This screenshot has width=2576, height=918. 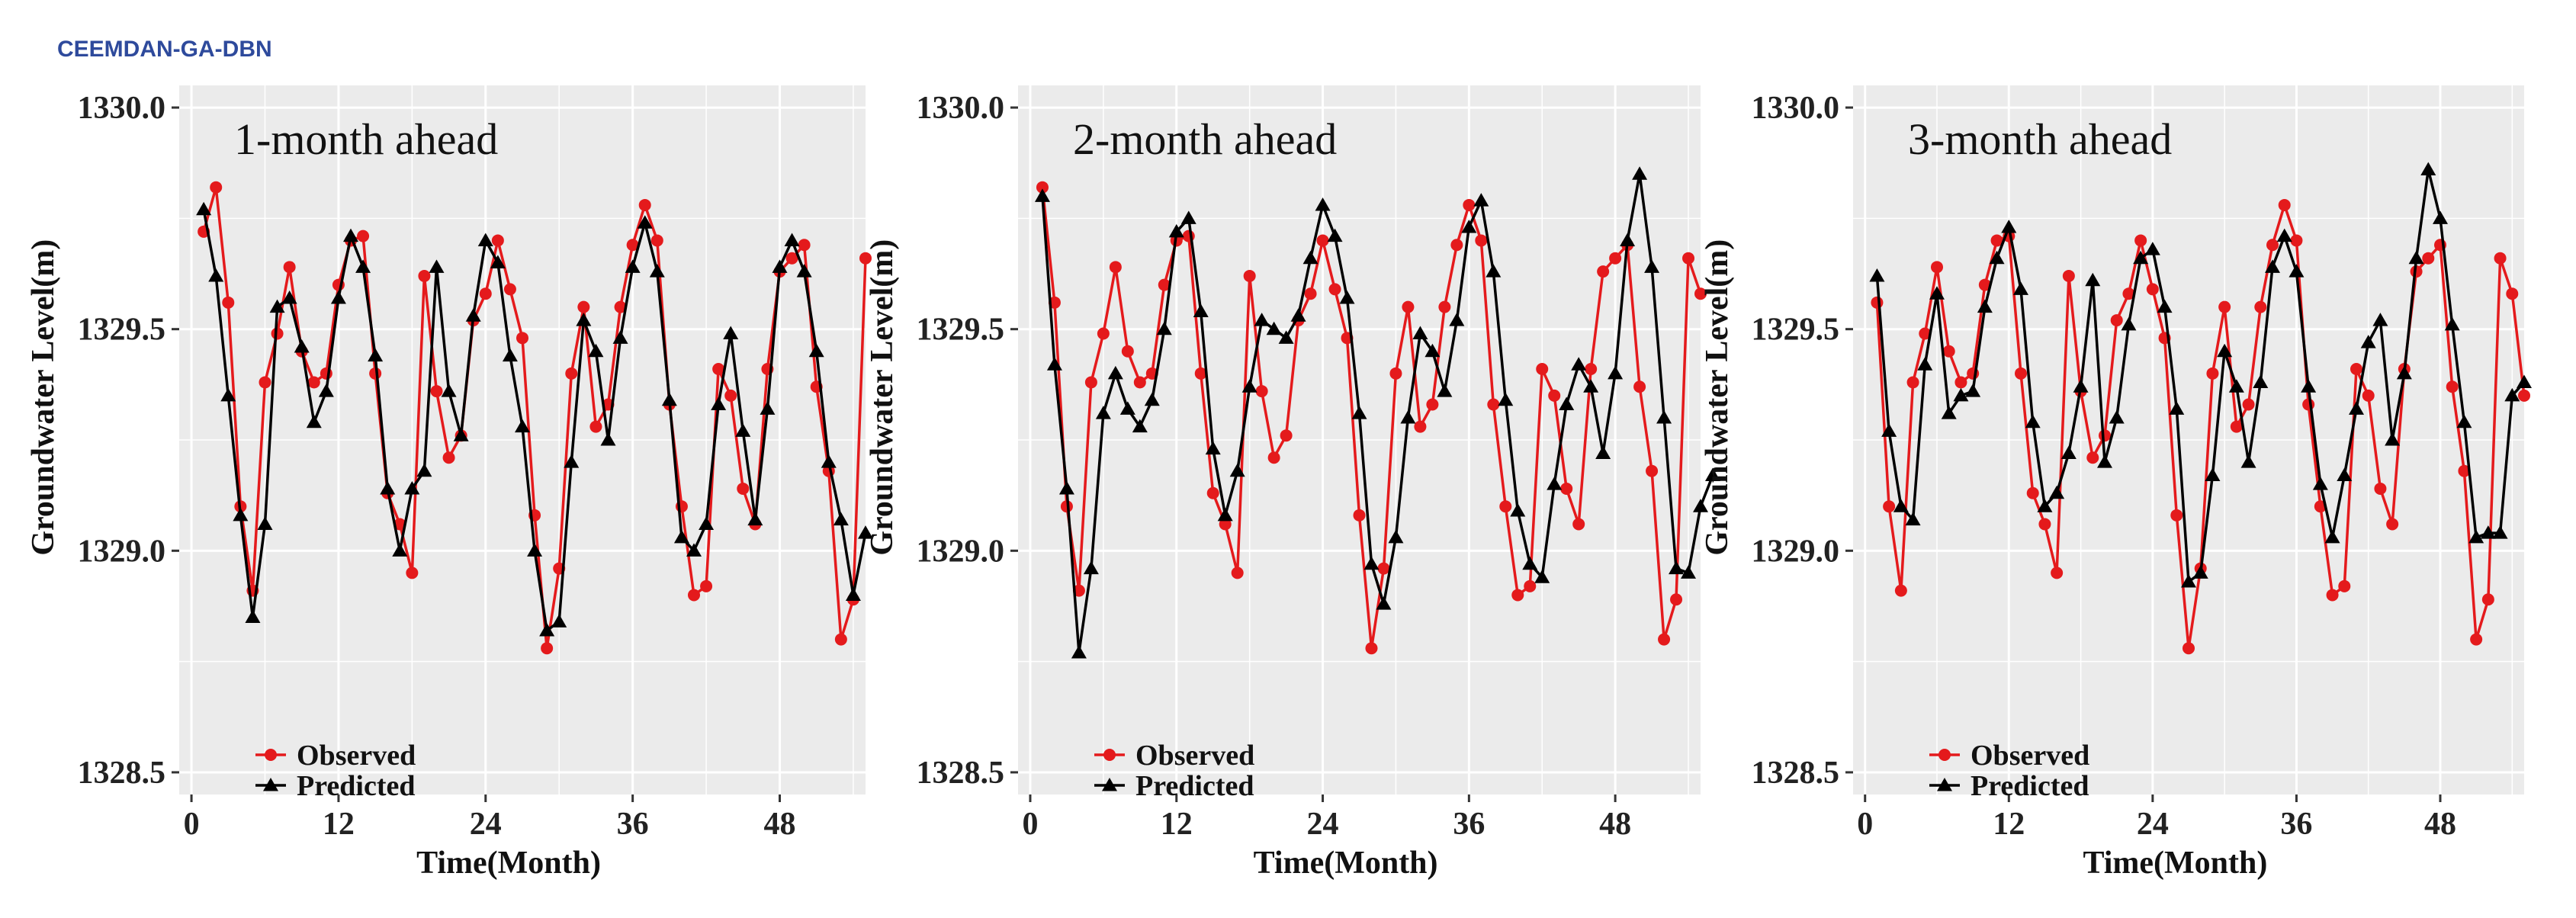 What do you see at coordinates (366, 139) in the screenshot?
I see `panel-title: 1-month ahead` at bounding box center [366, 139].